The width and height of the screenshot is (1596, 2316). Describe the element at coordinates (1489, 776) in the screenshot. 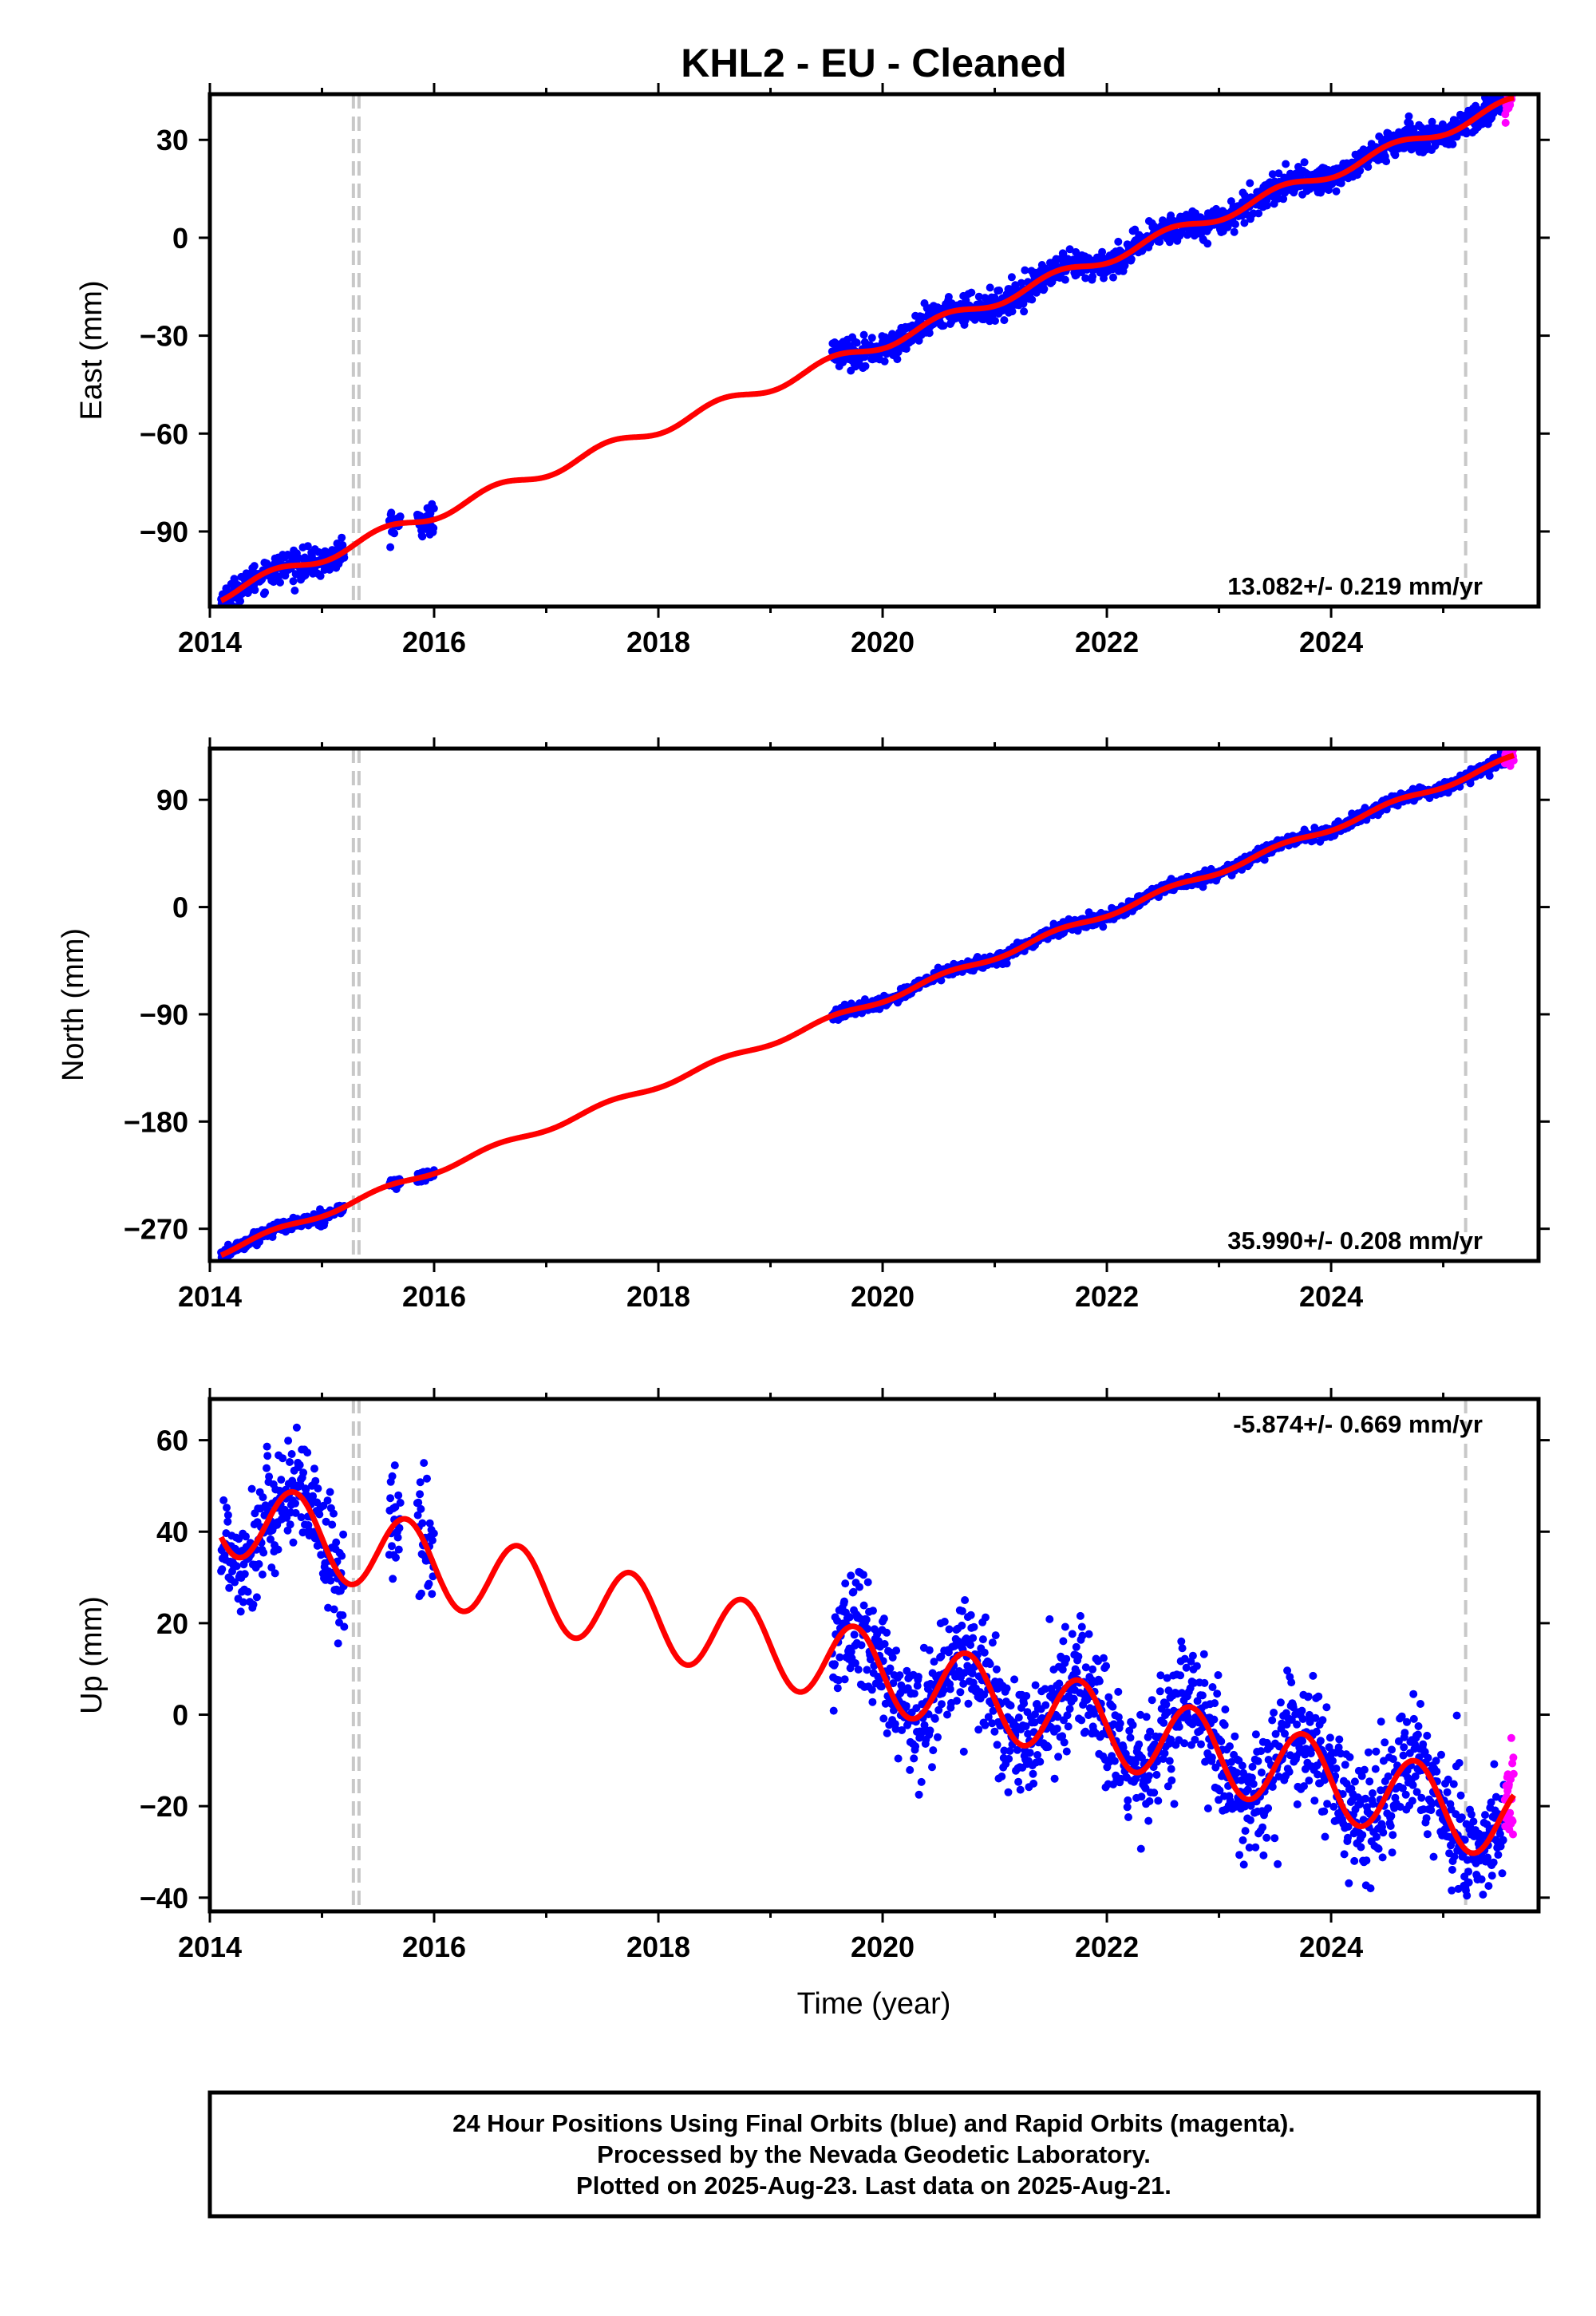

I see `north-data-point` at that location.